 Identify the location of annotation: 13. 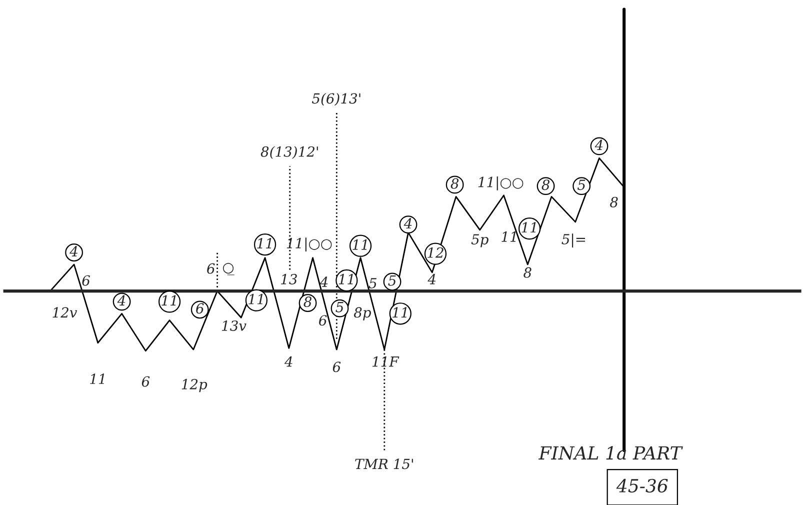
(289, 279).